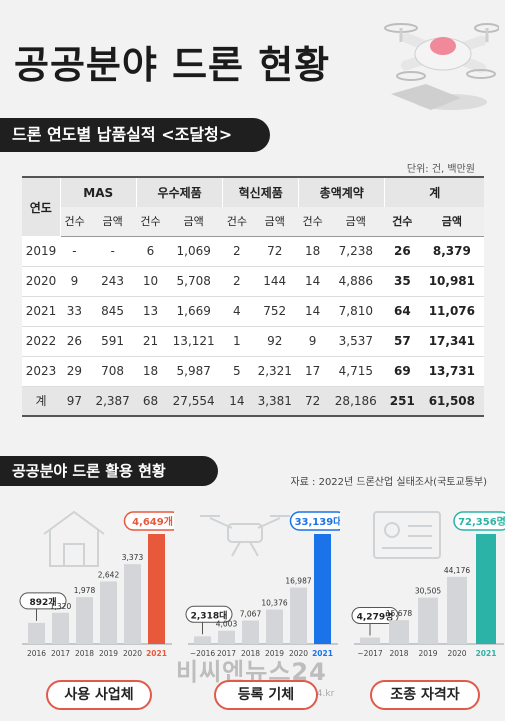  I want to click on value-label: 44,176, so click(457, 570).